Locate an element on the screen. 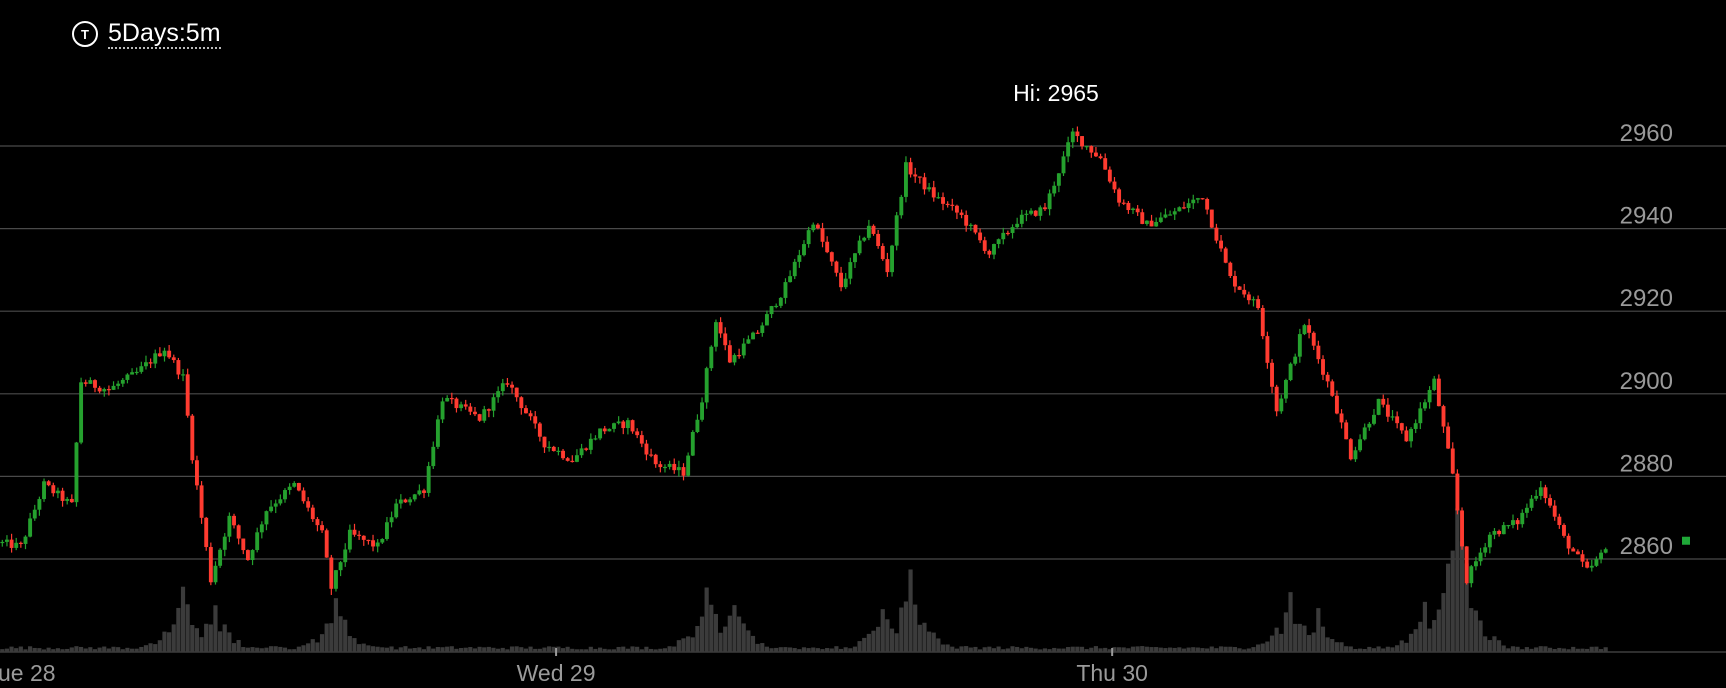  timeframe-selector: T 5Days:5m is located at coordinates (146, 34).